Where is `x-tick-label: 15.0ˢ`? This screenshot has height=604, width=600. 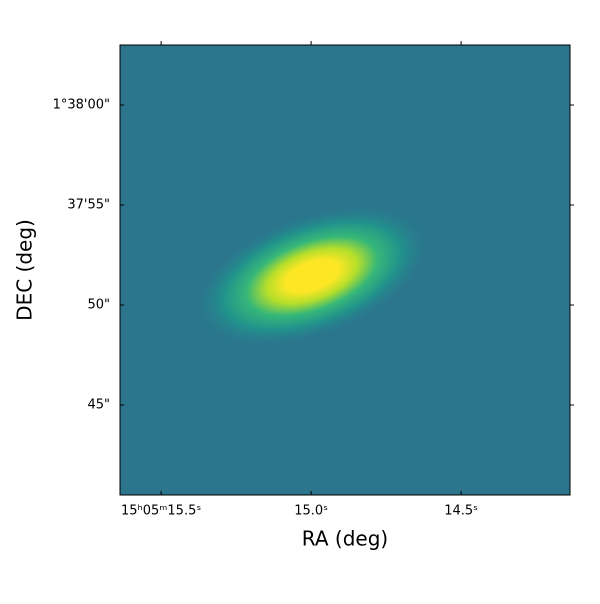
x-tick-label: 15.0ˢ is located at coordinates (311, 511).